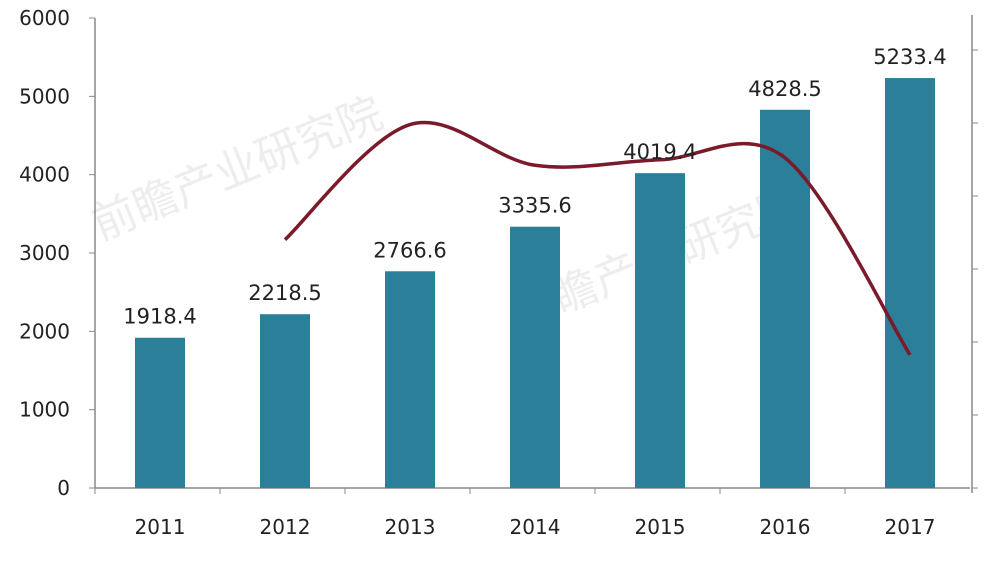 The height and width of the screenshot is (567, 1000). Describe the element at coordinates (237, 169) in the screenshot. I see `watermark-text: 前瞻产业研究院` at that location.